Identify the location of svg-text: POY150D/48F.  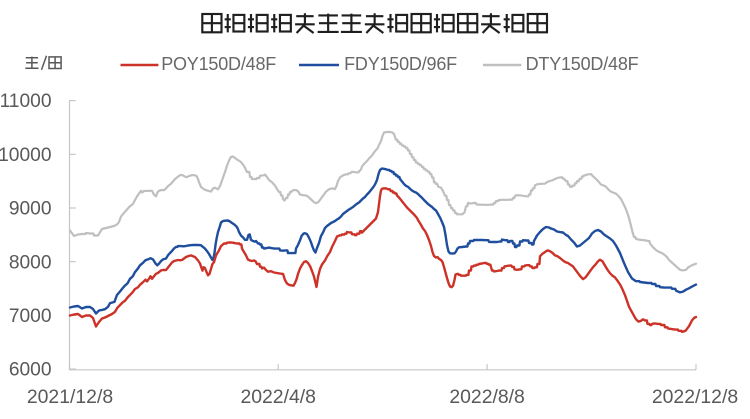
(218, 64).